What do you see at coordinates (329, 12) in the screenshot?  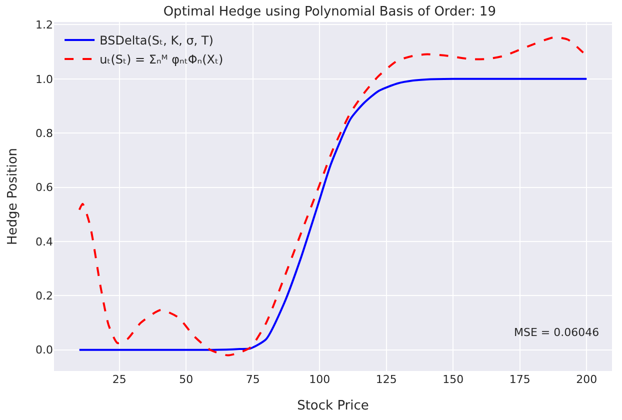 I see `chart-title: Optimal Hedge using Polynomial Basis of Order: 19` at bounding box center [329, 12].